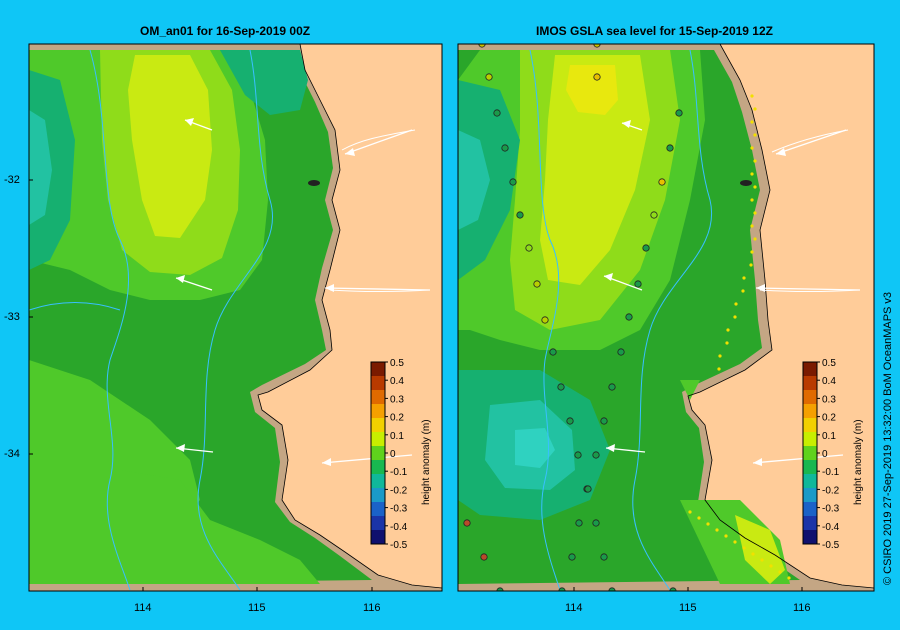 Image resolution: width=900 pixels, height=630 pixels. I want to click on colorbar-tick-label: 0.3, so click(829, 399).